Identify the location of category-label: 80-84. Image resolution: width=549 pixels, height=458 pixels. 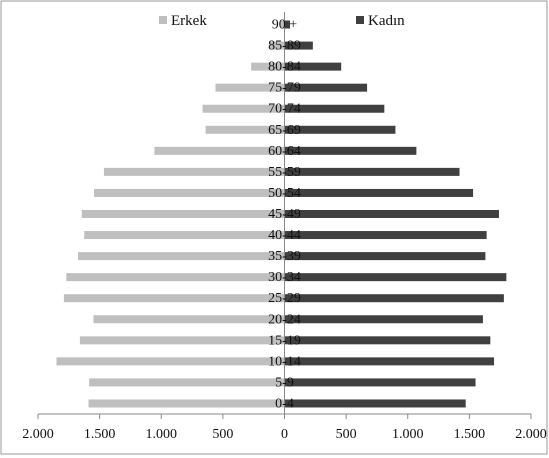
(284, 67).